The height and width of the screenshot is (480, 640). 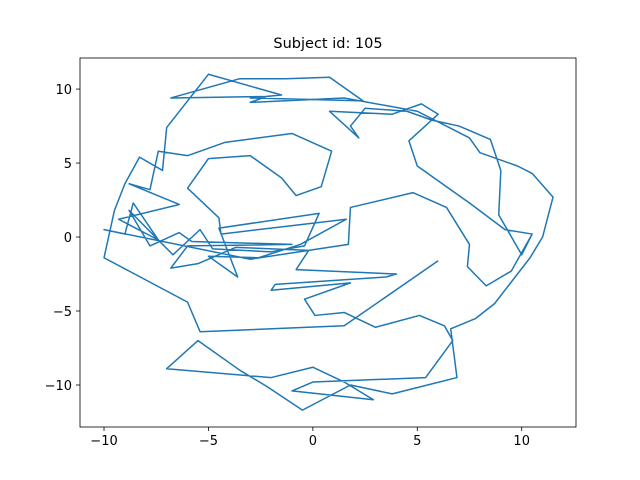 What do you see at coordinates (521, 441) in the screenshot?
I see `x-tick-label: 10` at bounding box center [521, 441].